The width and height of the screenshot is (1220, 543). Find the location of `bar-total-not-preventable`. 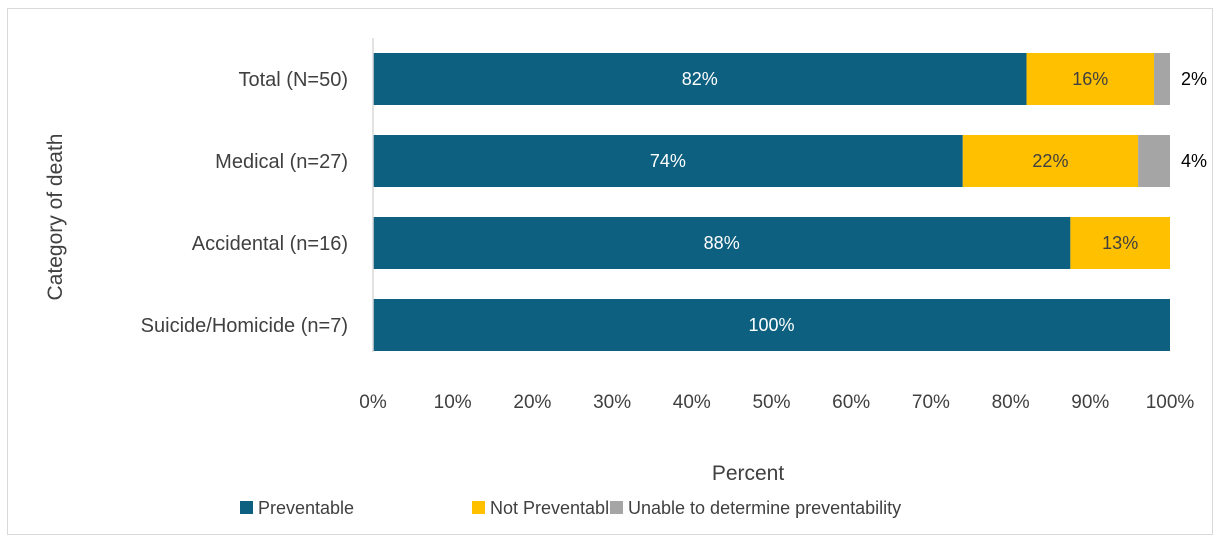

bar-total-not-preventable is located at coordinates (1090, 79).